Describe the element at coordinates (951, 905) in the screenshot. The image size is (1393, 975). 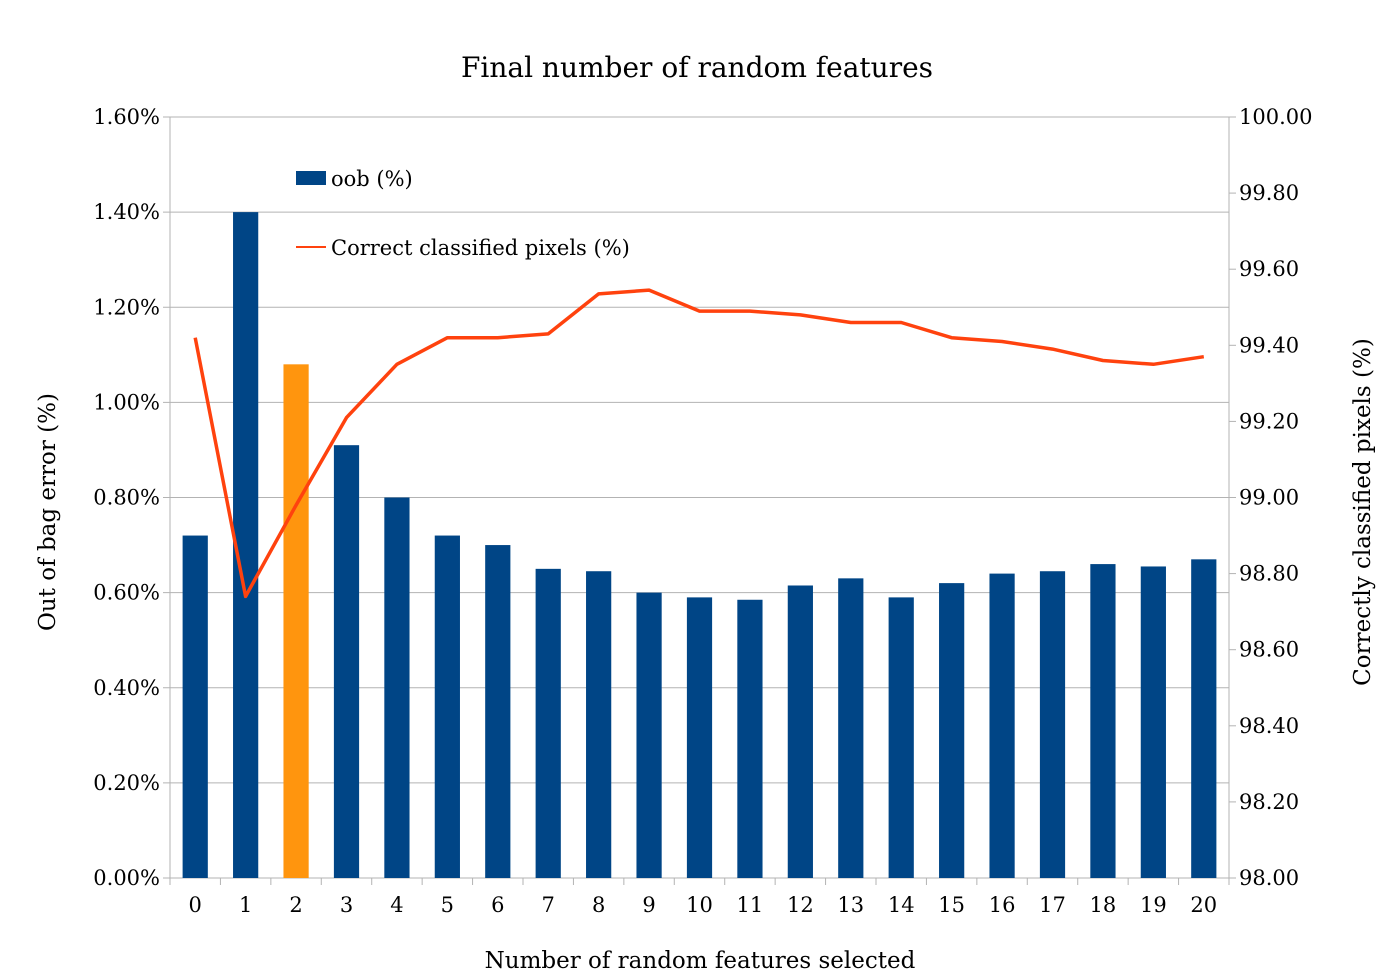
I see `x-tick-label: 15` at that location.